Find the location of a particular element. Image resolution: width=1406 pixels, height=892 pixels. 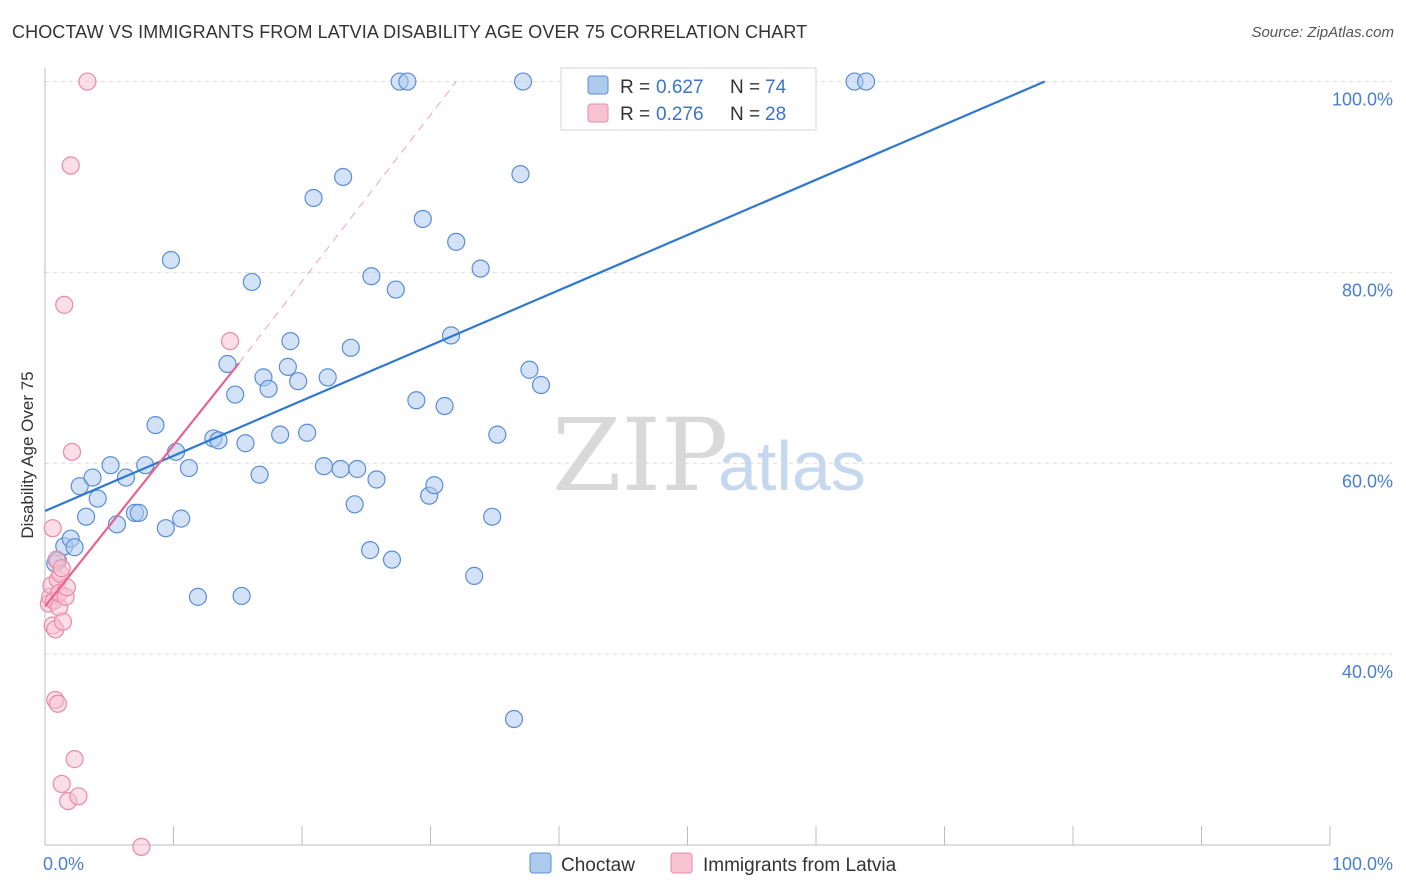

legend-label-latvia: Immigrants from Latvia is located at coordinates (800, 865).